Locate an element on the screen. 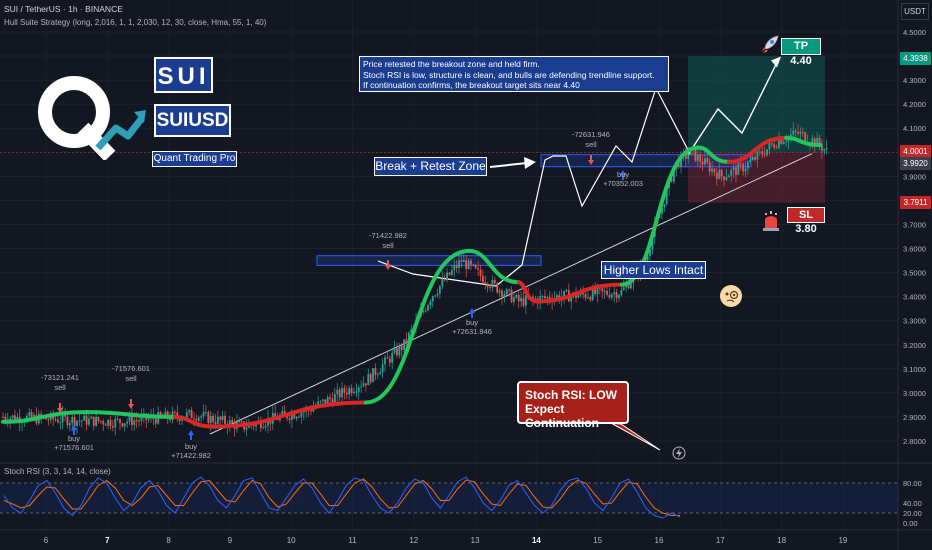  price-tick-label: 4.1000 is located at coordinates (914, 128).